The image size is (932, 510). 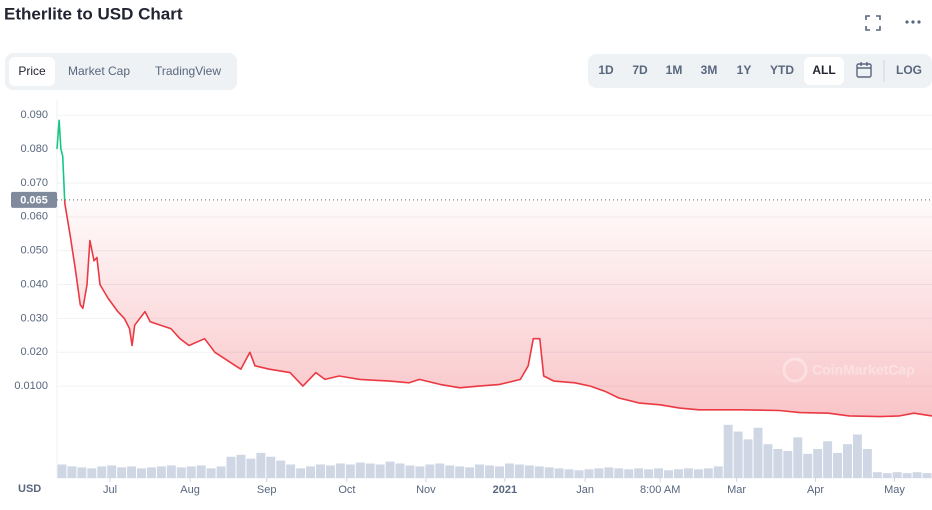 What do you see at coordinates (823, 70) in the screenshot?
I see `range-button: ALL` at bounding box center [823, 70].